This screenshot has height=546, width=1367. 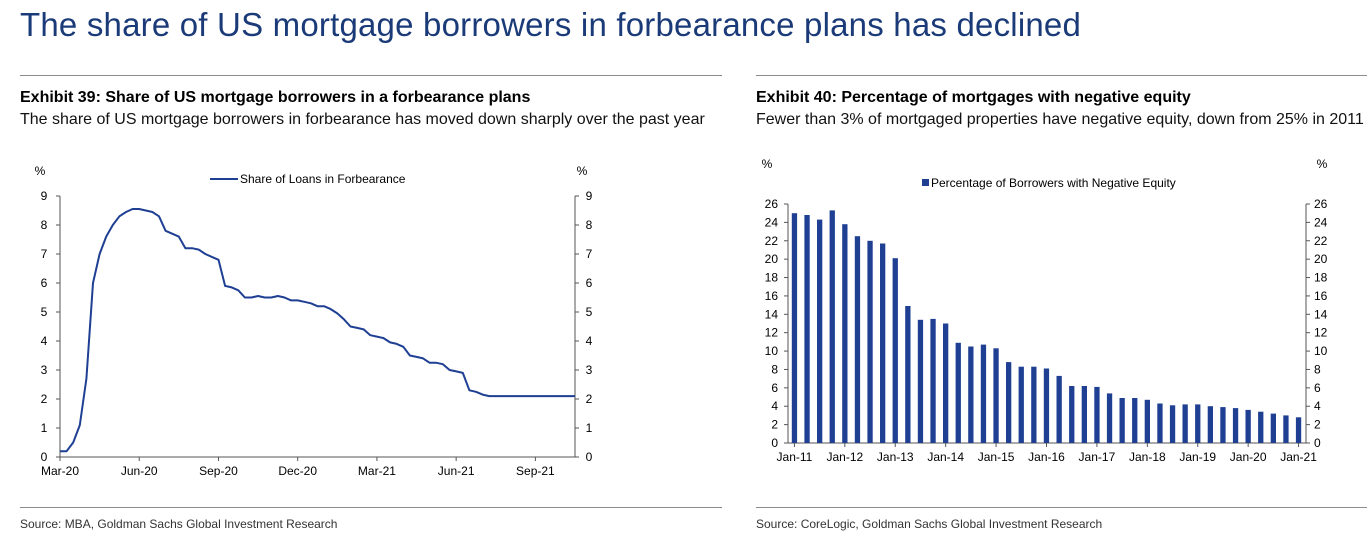 What do you see at coordinates (772, 259) in the screenshot?
I see `y-tick-label-left: 20` at bounding box center [772, 259].